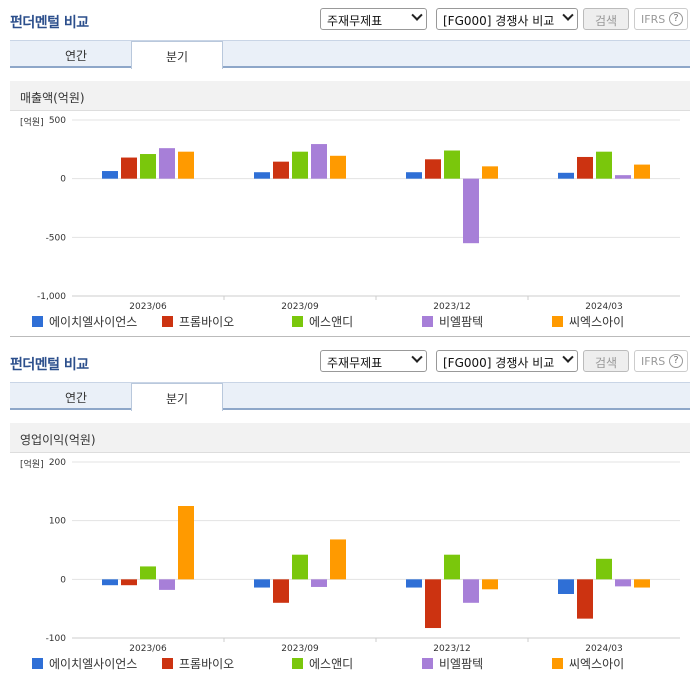  Describe the element at coordinates (57, 121) in the screenshot. I see `y-tick-label: 500` at that location.